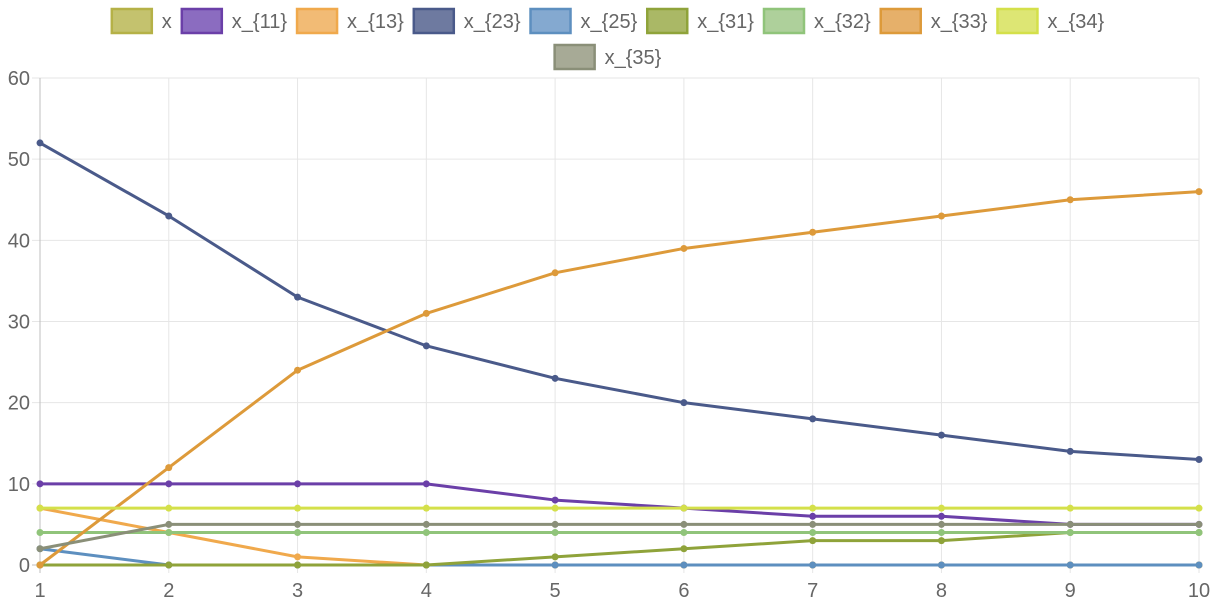 Image resolution: width=1216 pixels, height=608 pixels. What do you see at coordinates (349, 21) in the screenshot?
I see `legend-item: x_{13}` at bounding box center [349, 21].